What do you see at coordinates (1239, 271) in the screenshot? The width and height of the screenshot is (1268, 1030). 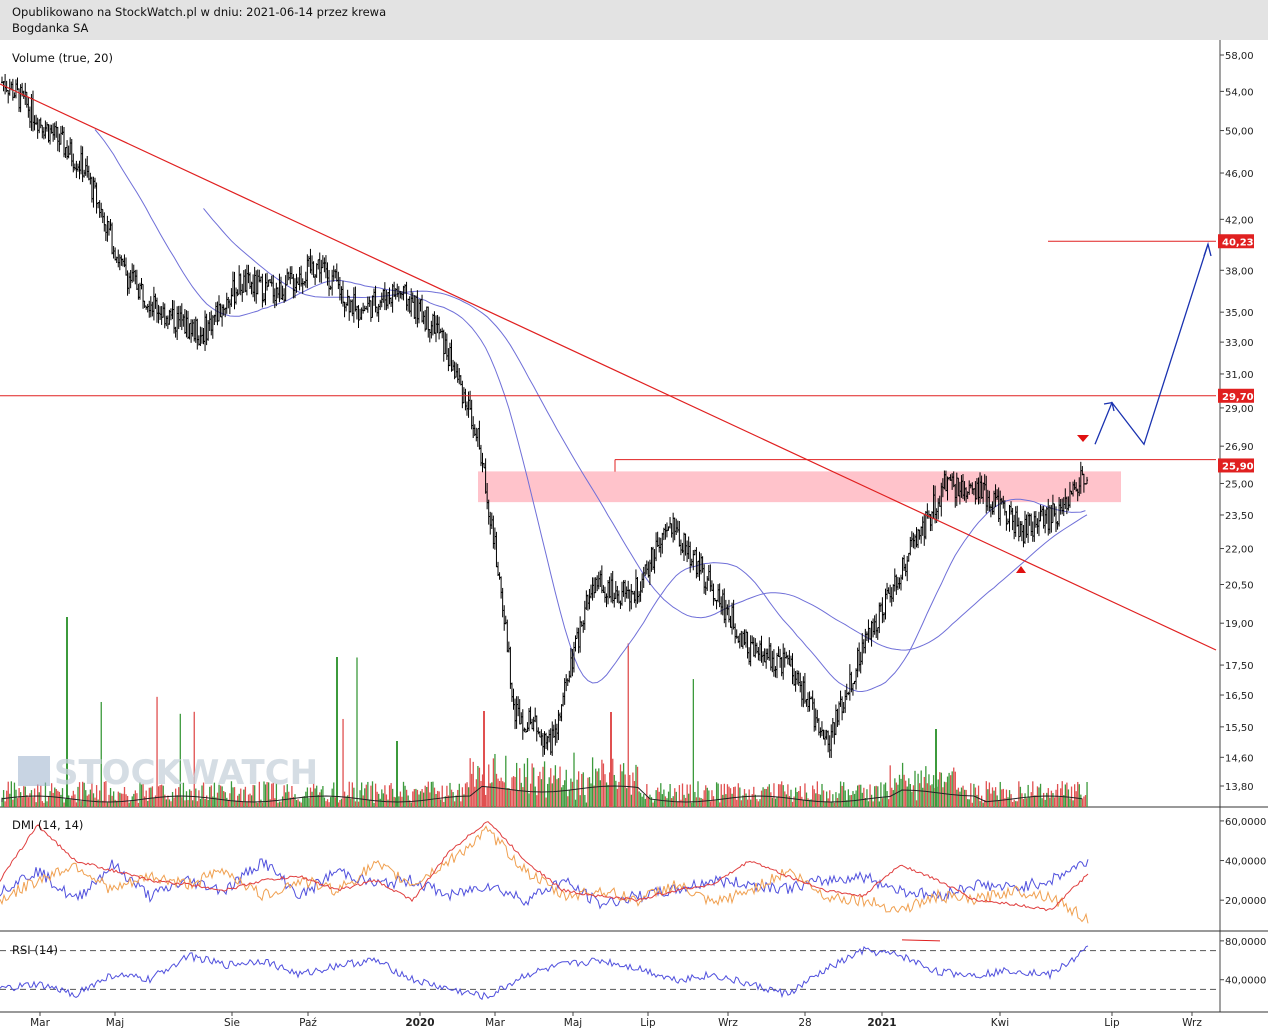 I see `y-tick-label: 38,00` at bounding box center [1239, 271].